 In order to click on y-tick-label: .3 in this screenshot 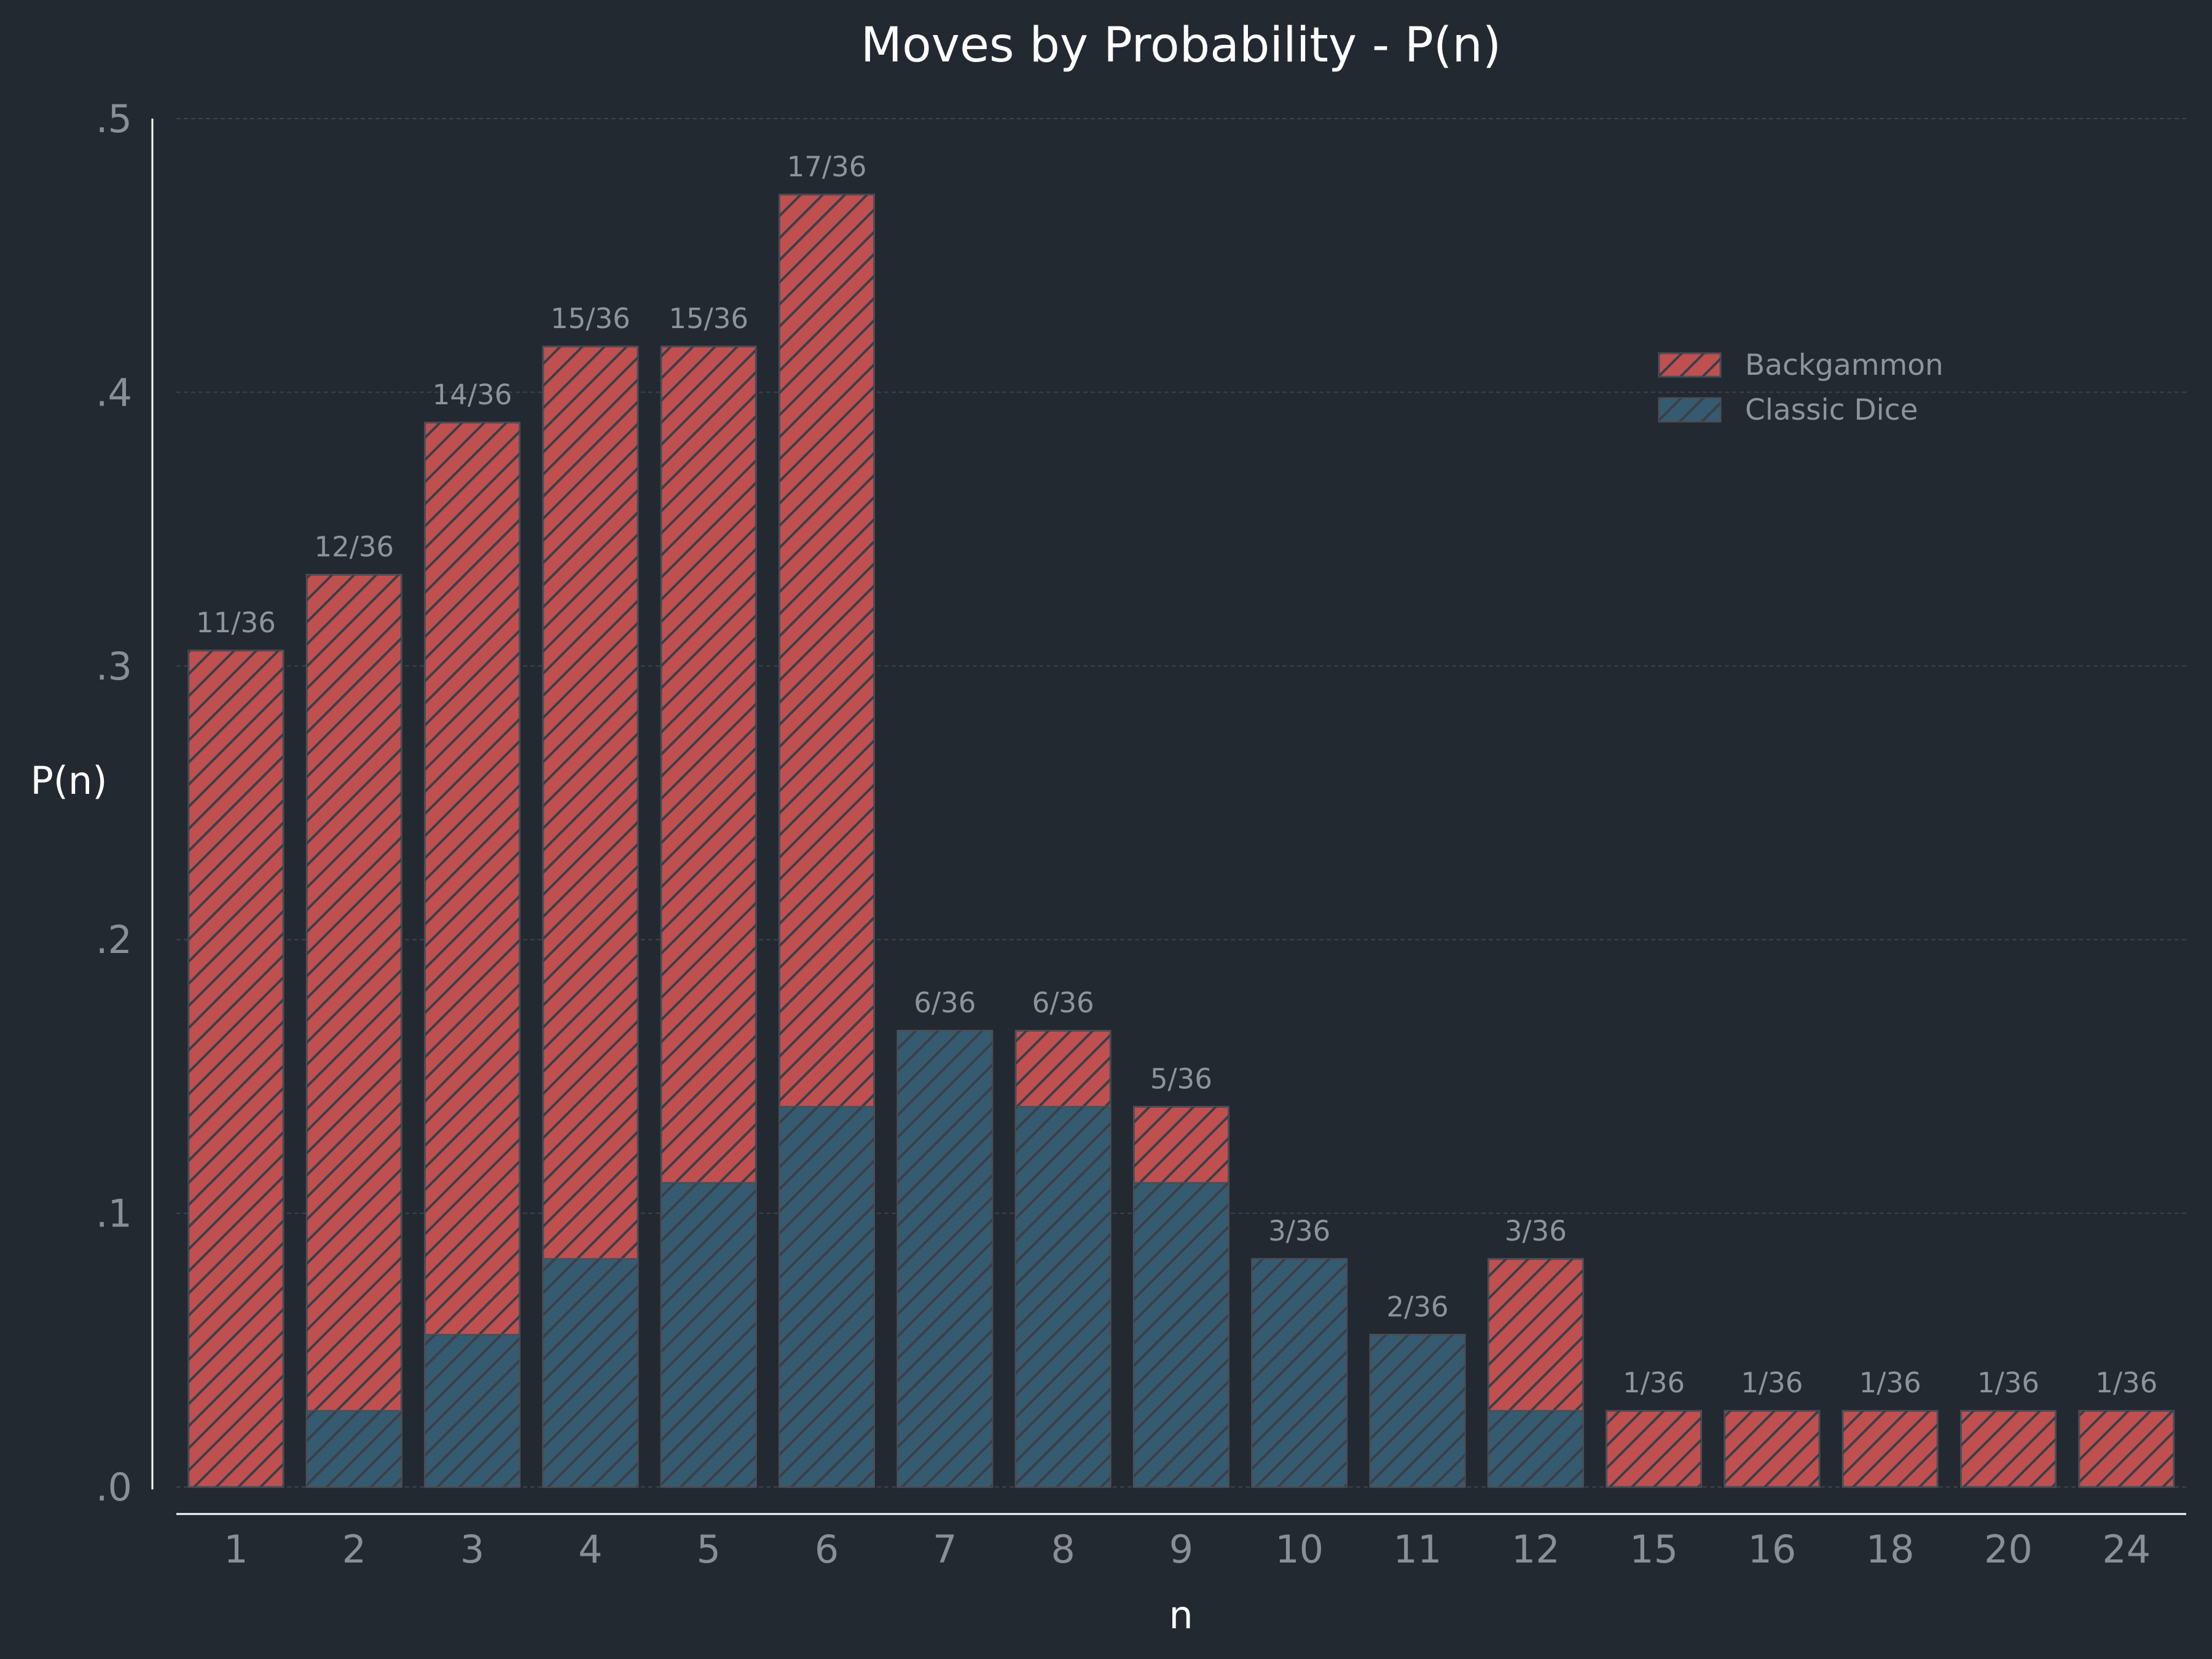, I will do `click(114, 666)`.